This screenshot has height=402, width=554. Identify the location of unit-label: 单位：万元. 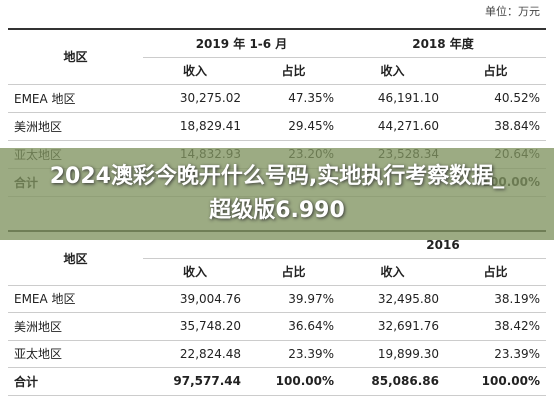
(512, 11).